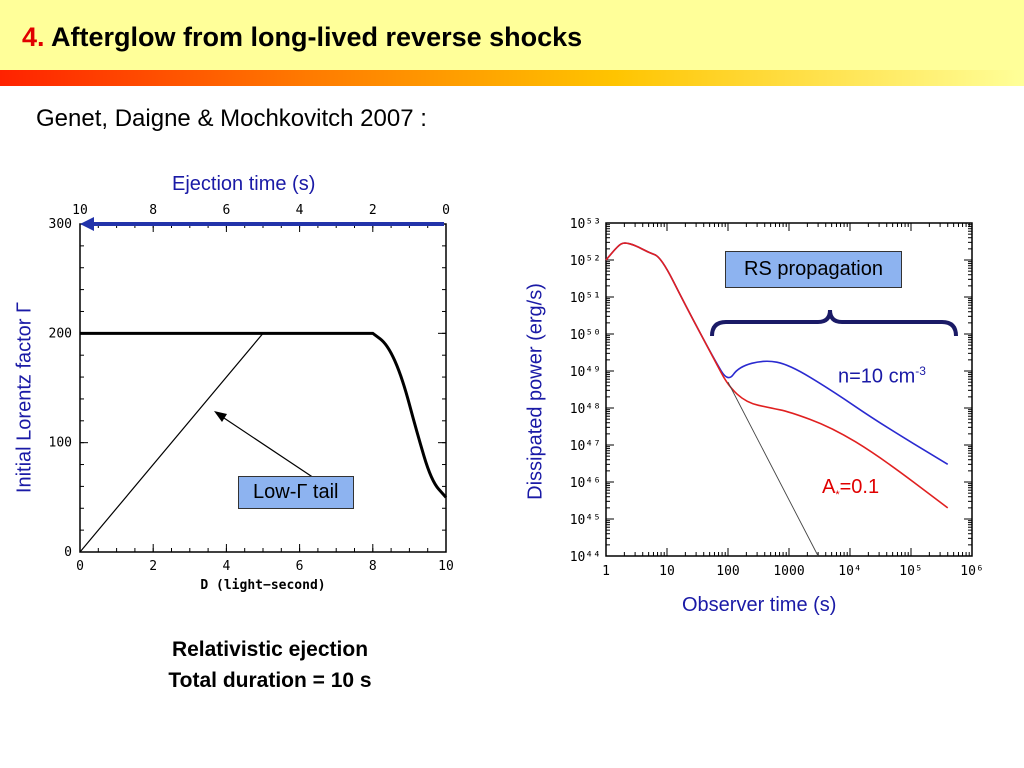  What do you see at coordinates (231, 118) in the screenshot?
I see `reference-text: Genet, Daigne & Mochkovitch 2007 :` at bounding box center [231, 118].